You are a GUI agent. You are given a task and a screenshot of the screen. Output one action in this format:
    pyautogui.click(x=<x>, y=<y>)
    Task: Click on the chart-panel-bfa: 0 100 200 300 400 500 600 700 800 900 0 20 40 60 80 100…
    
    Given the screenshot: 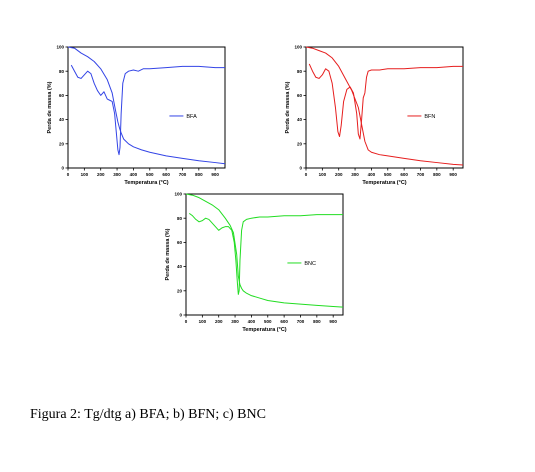 What is the action you would take?
    pyautogui.click(x=133, y=114)
    